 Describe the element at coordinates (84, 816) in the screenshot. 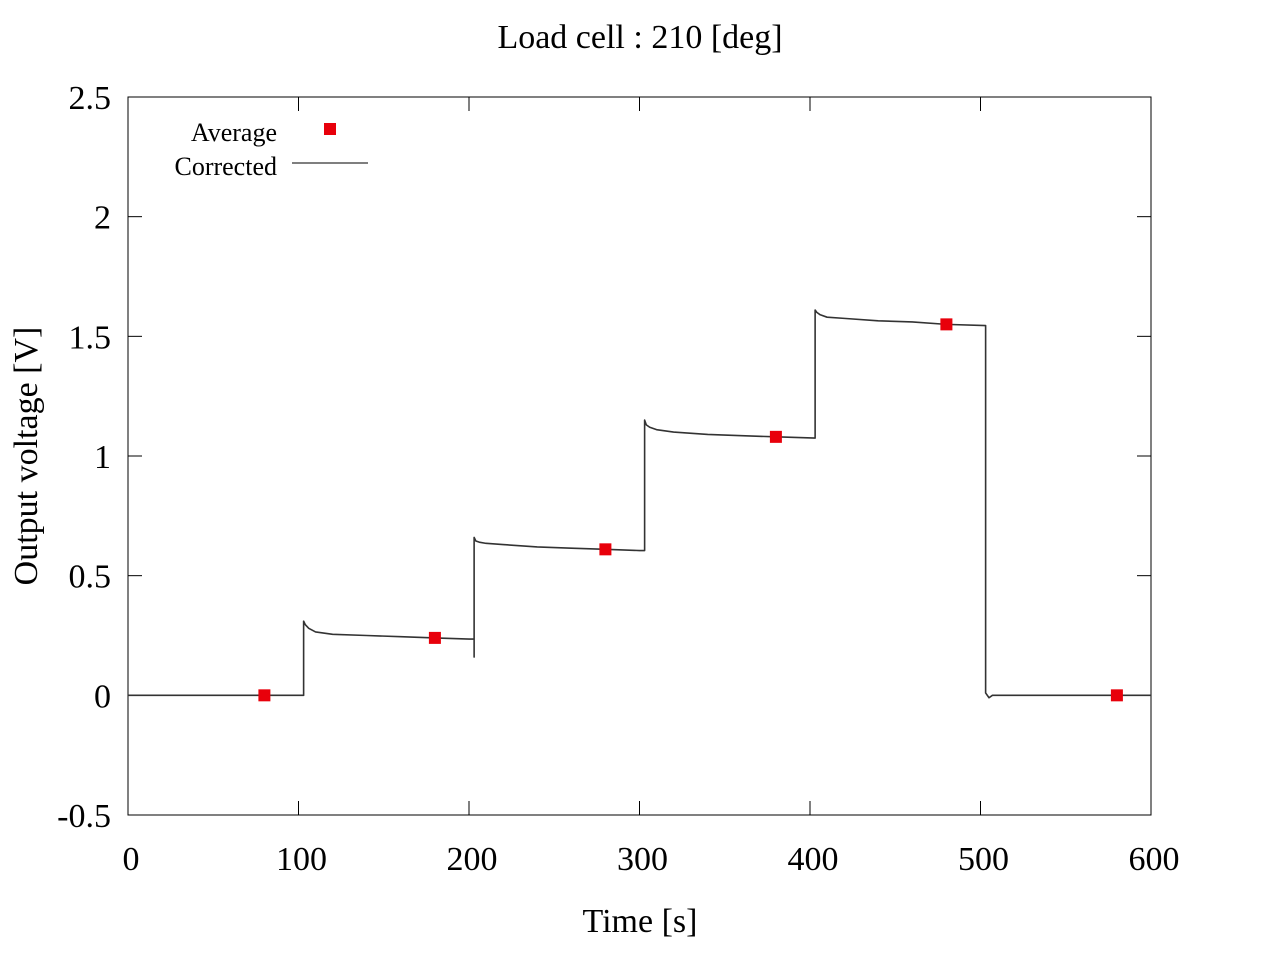

I see `y-tick-label: -0.5` at that location.